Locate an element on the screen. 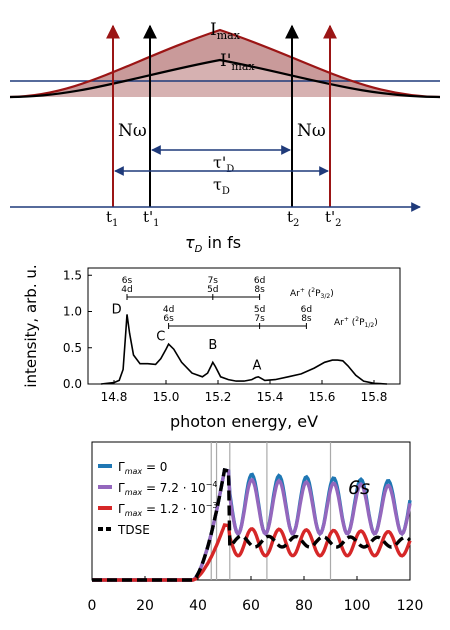  tau-d-label: τD is located at coordinates (221, 186).